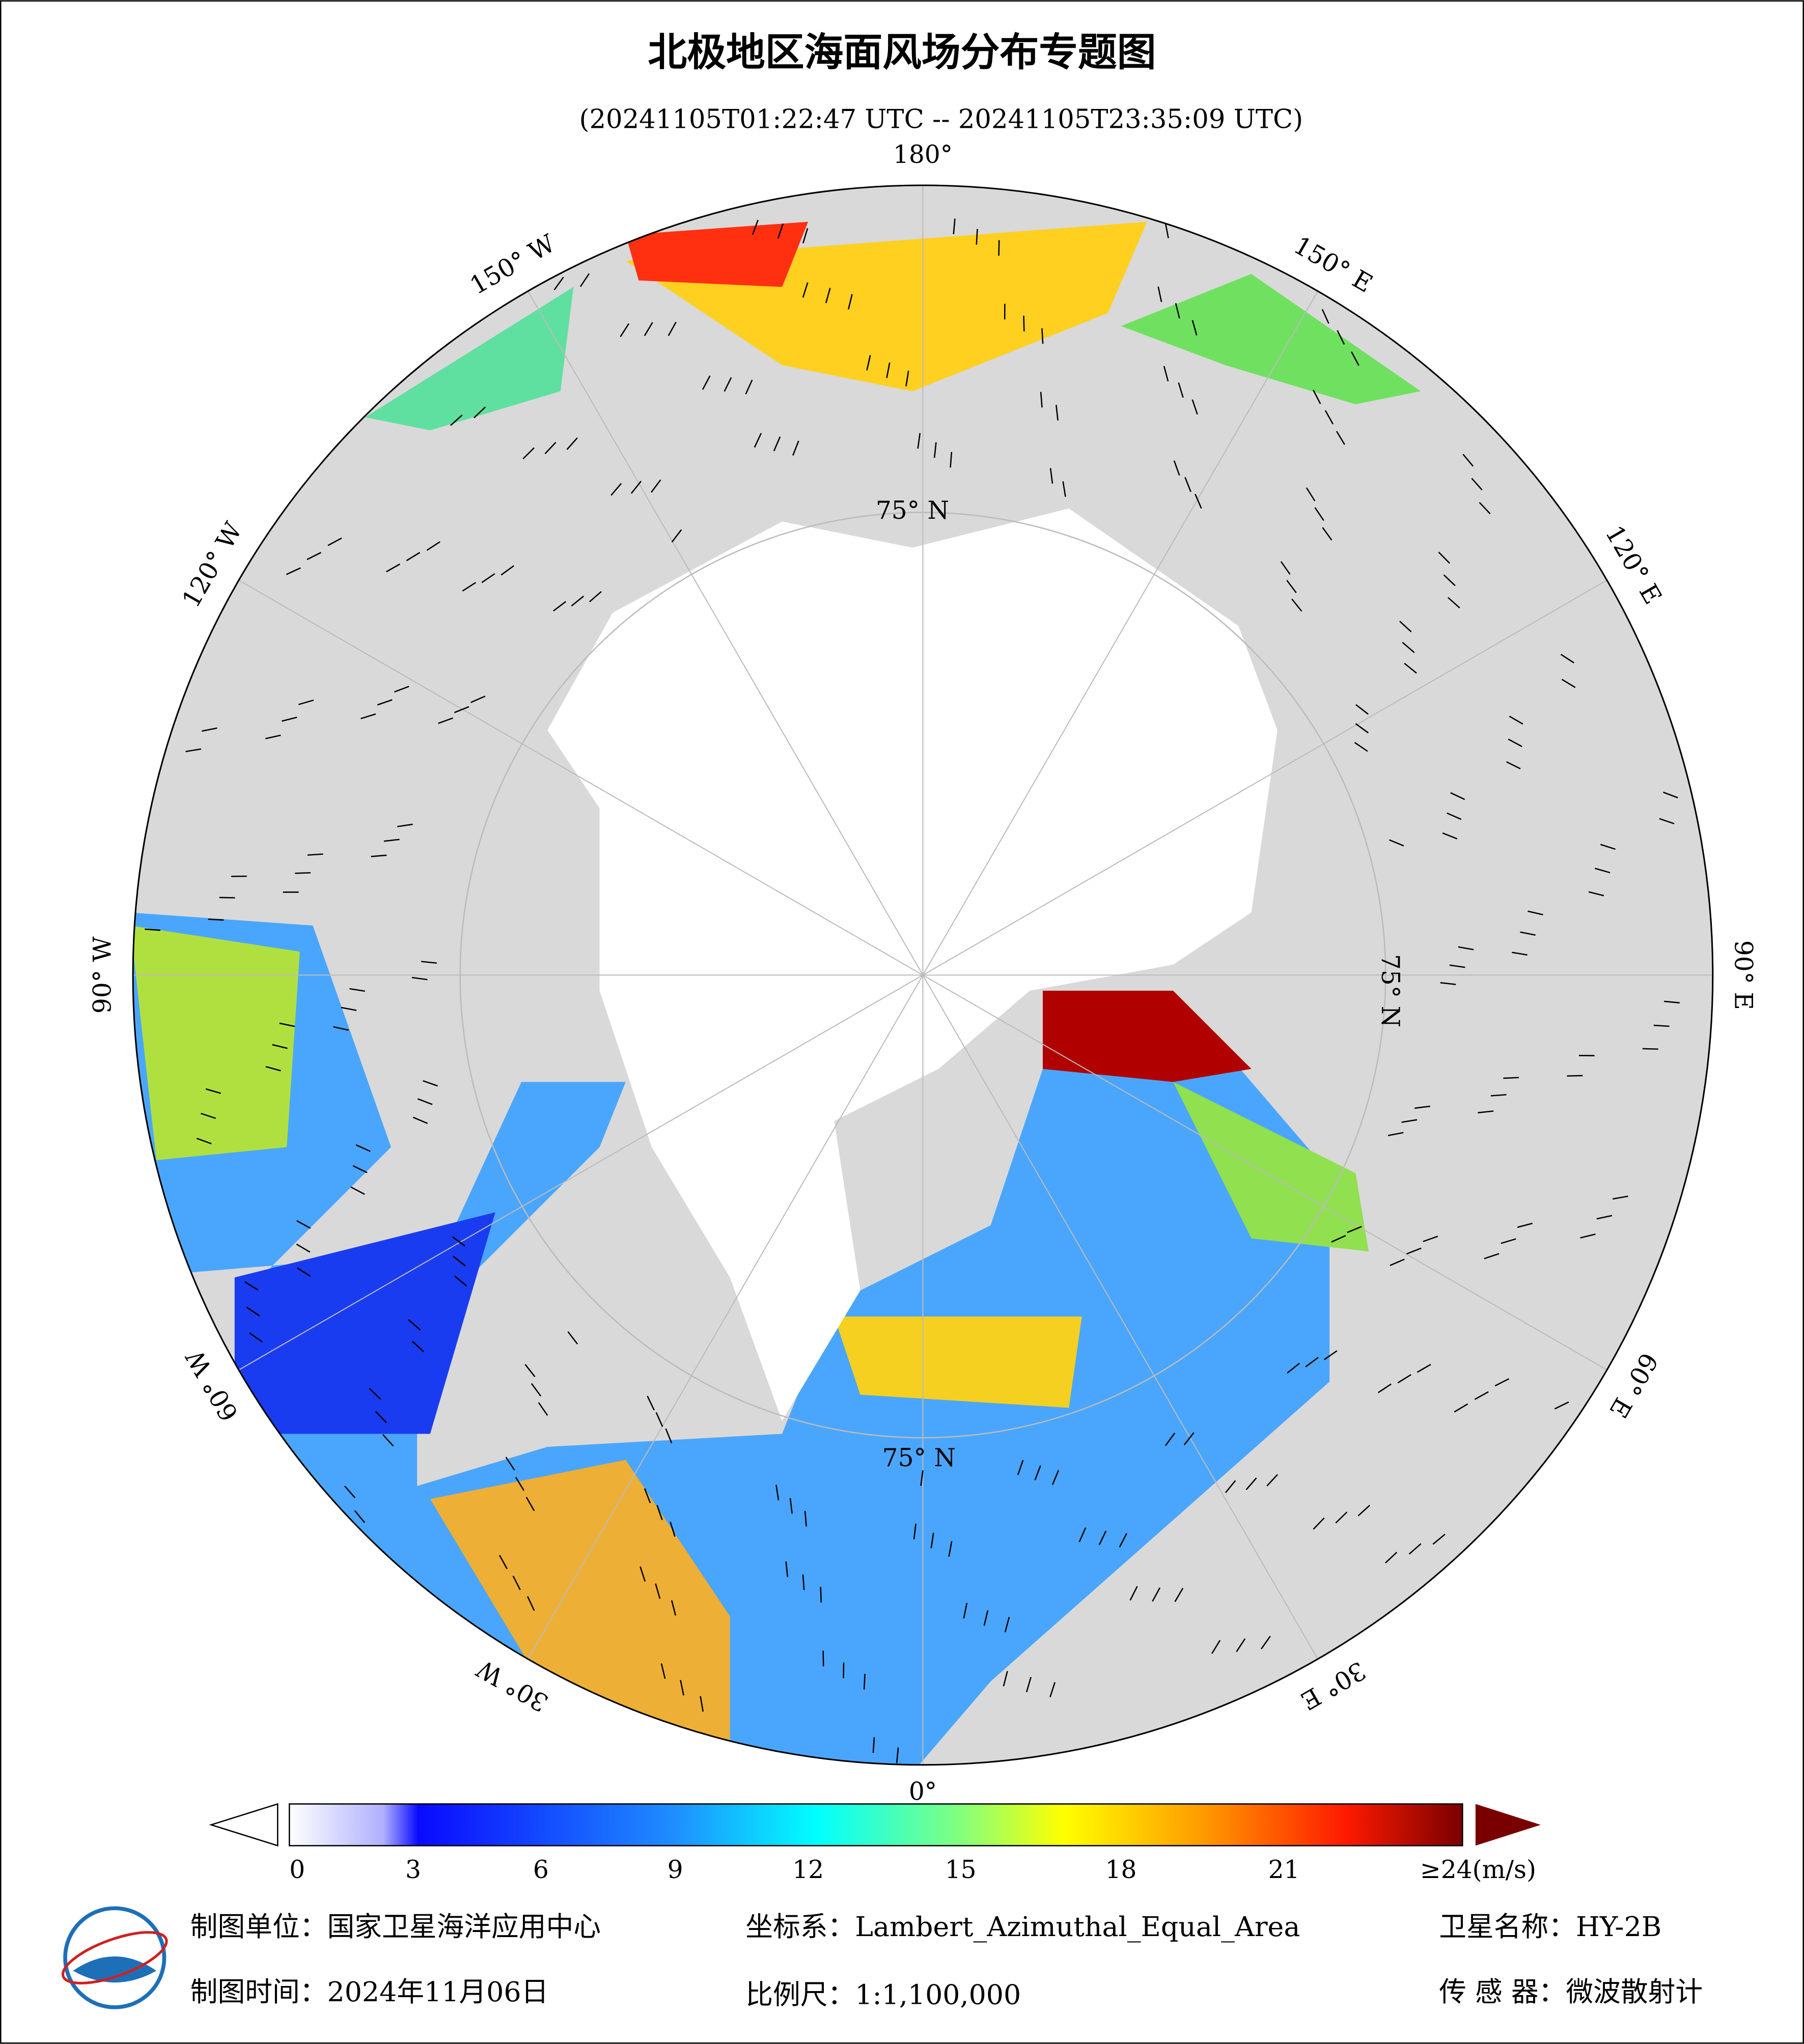 The height and width of the screenshot is (2044, 1804). Describe the element at coordinates (717, 254) in the screenshot. I see `wind-field-bering-high` at that location.